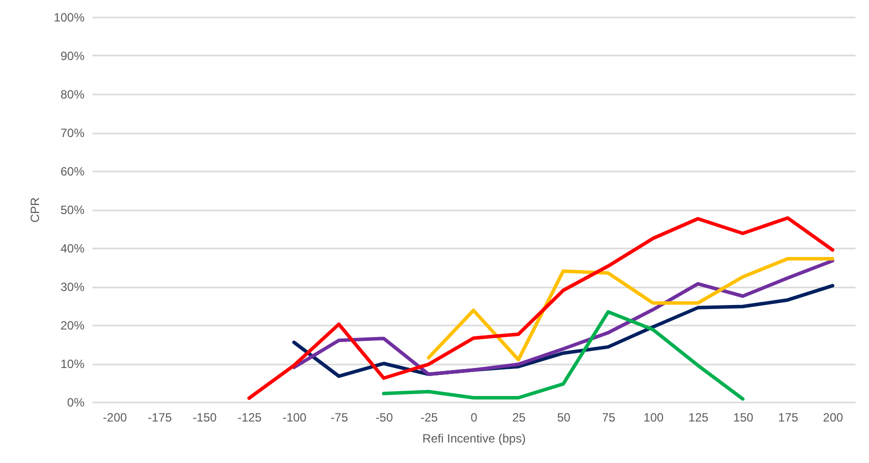  I want to click on x-tick-label: 25, so click(519, 417).